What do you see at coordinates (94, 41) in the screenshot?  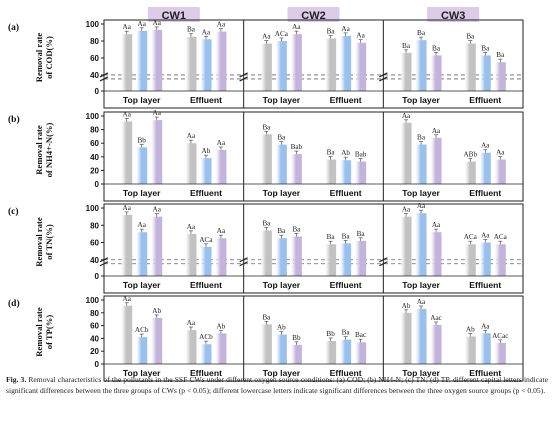 I see `y-tick-label: 80` at bounding box center [94, 41].